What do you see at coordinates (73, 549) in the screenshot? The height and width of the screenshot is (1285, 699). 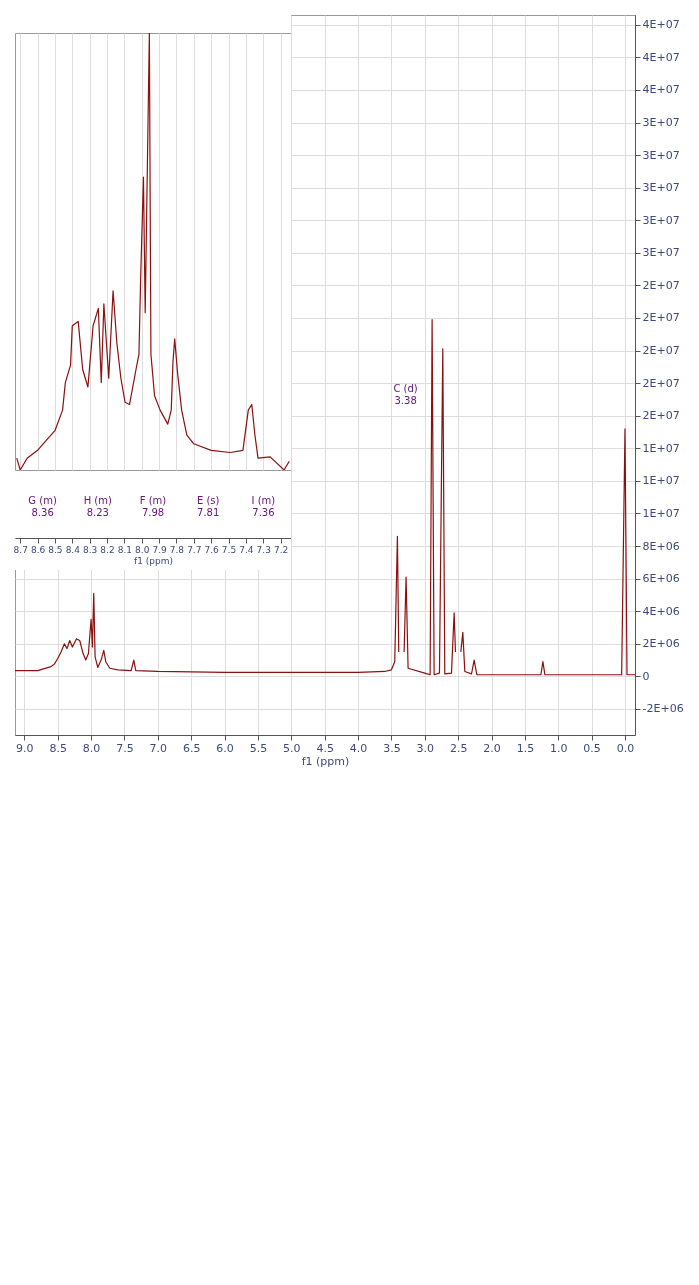 I see `x-tick-label: 8.4` at bounding box center [73, 549].